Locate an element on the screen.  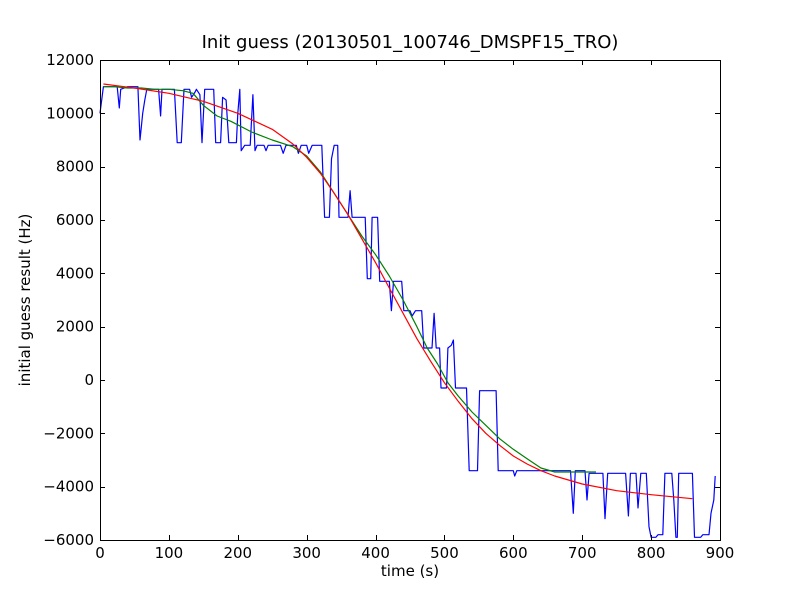
y-tick-label: −4000 is located at coordinates (68, 487).